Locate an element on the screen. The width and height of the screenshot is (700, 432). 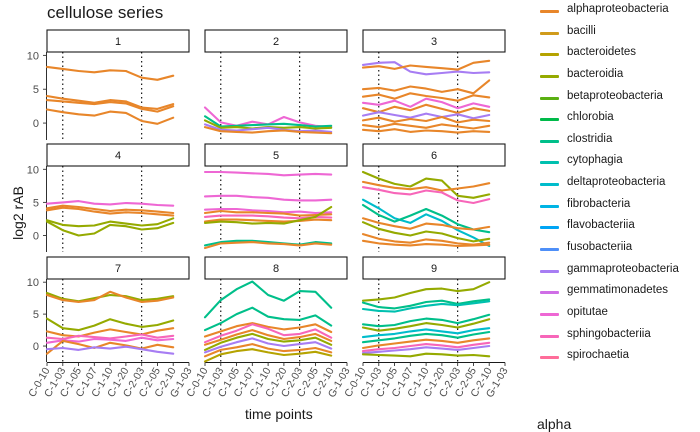
facet-label: 8 is located at coordinates (276, 269).